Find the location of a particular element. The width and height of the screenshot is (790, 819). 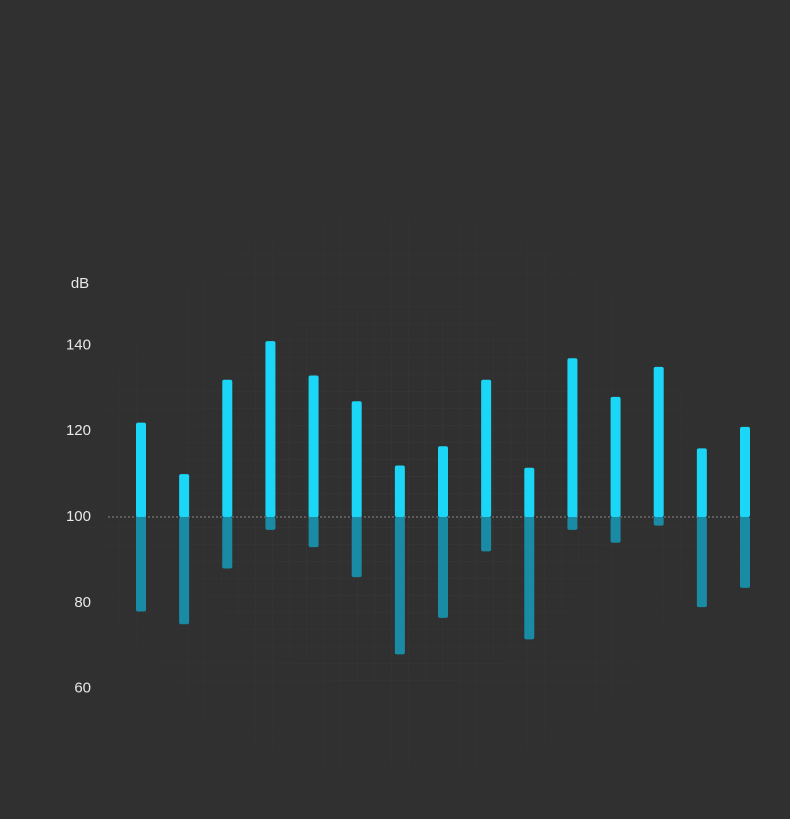

y-tick-label: 140 is located at coordinates (78, 344).